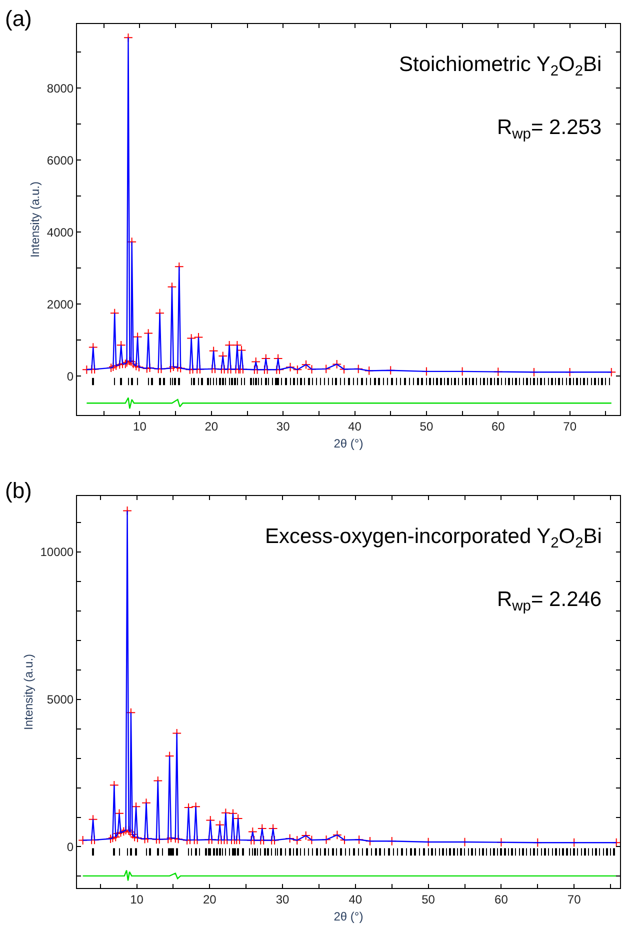  Describe the element at coordinates (60, 232) in the screenshot. I see `y-tick-label: 4000` at that location.